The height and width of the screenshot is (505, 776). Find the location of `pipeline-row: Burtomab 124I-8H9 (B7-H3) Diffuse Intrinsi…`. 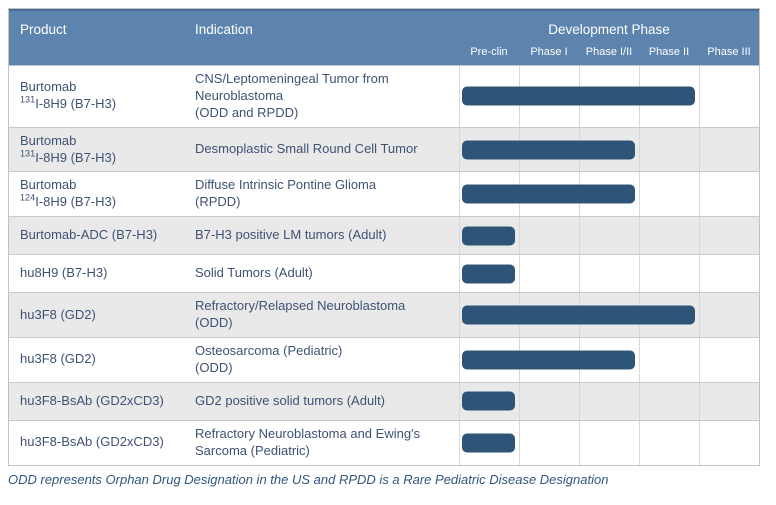

pipeline-row: Burtomab 124I-8H9 (B7-H3) Diffuse Intrinsi… is located at coordinates (384, 195).